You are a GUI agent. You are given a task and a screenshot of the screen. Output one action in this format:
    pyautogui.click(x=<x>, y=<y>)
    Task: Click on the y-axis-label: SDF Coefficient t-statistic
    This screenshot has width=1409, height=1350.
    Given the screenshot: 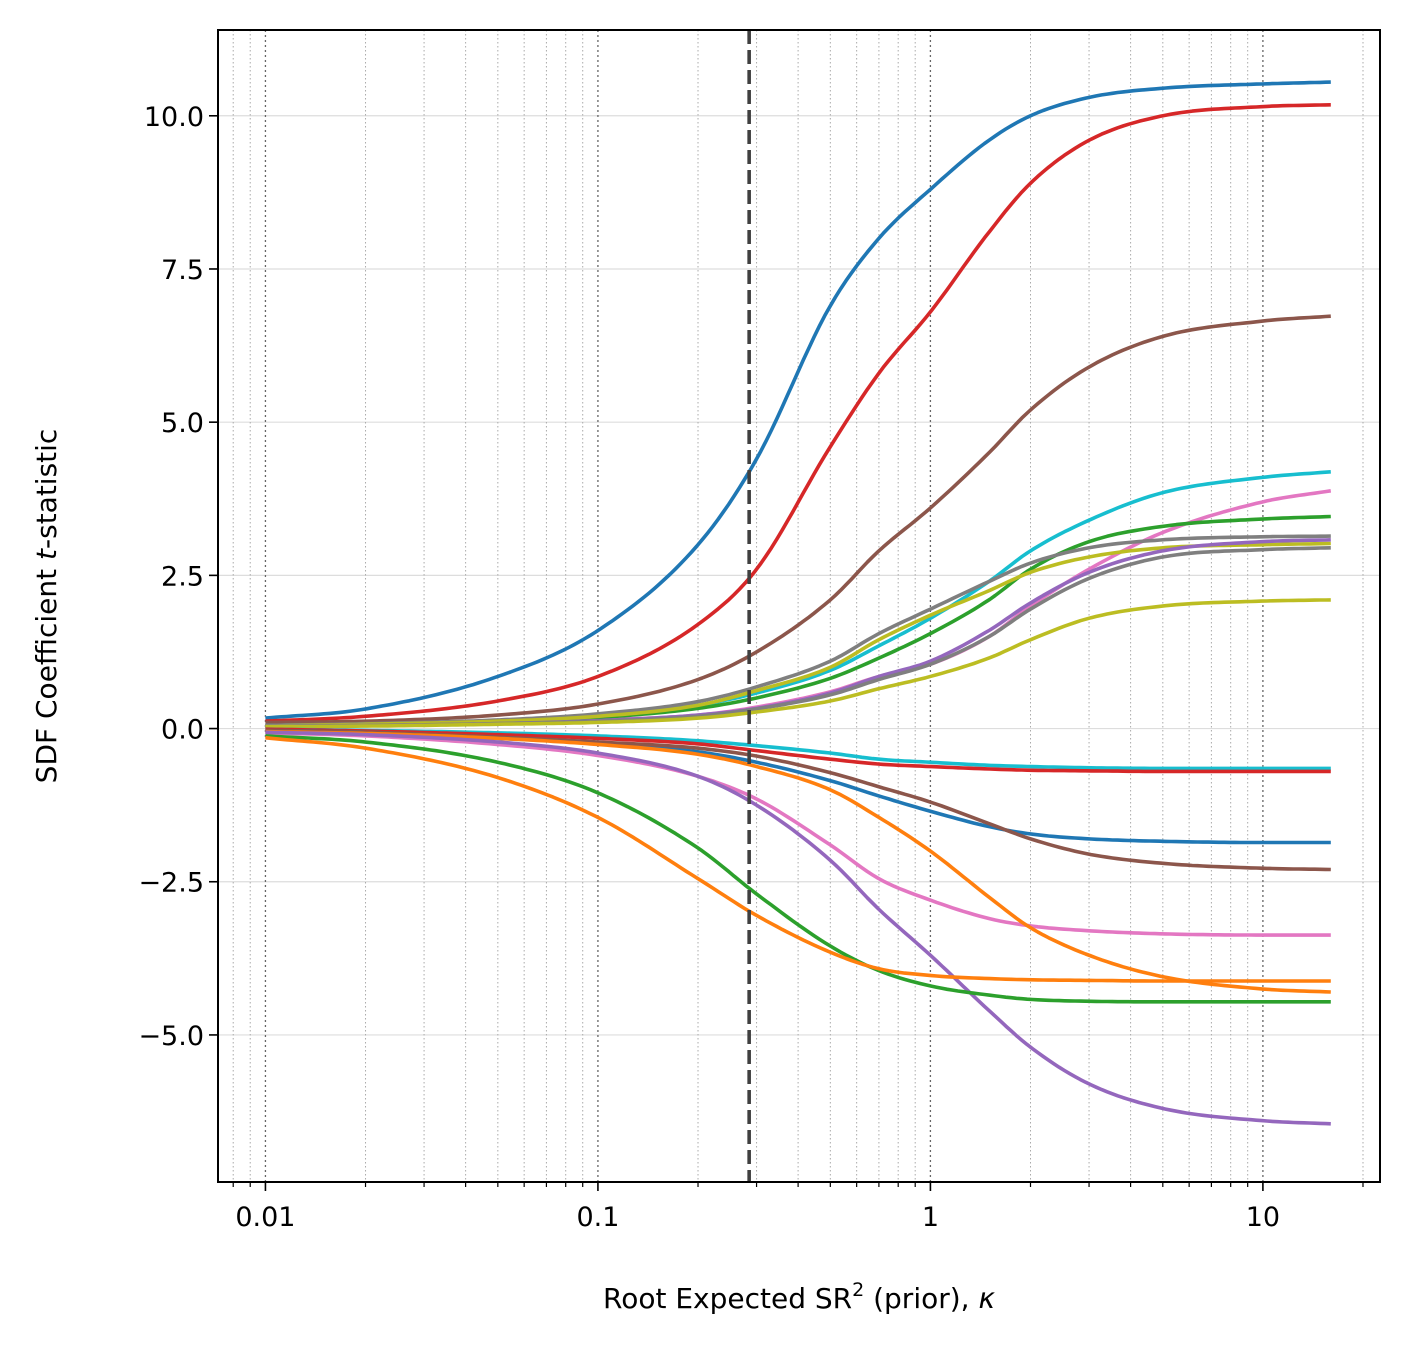 What is the action you would take?
    pyautogui.click(x=46, y=606)
    